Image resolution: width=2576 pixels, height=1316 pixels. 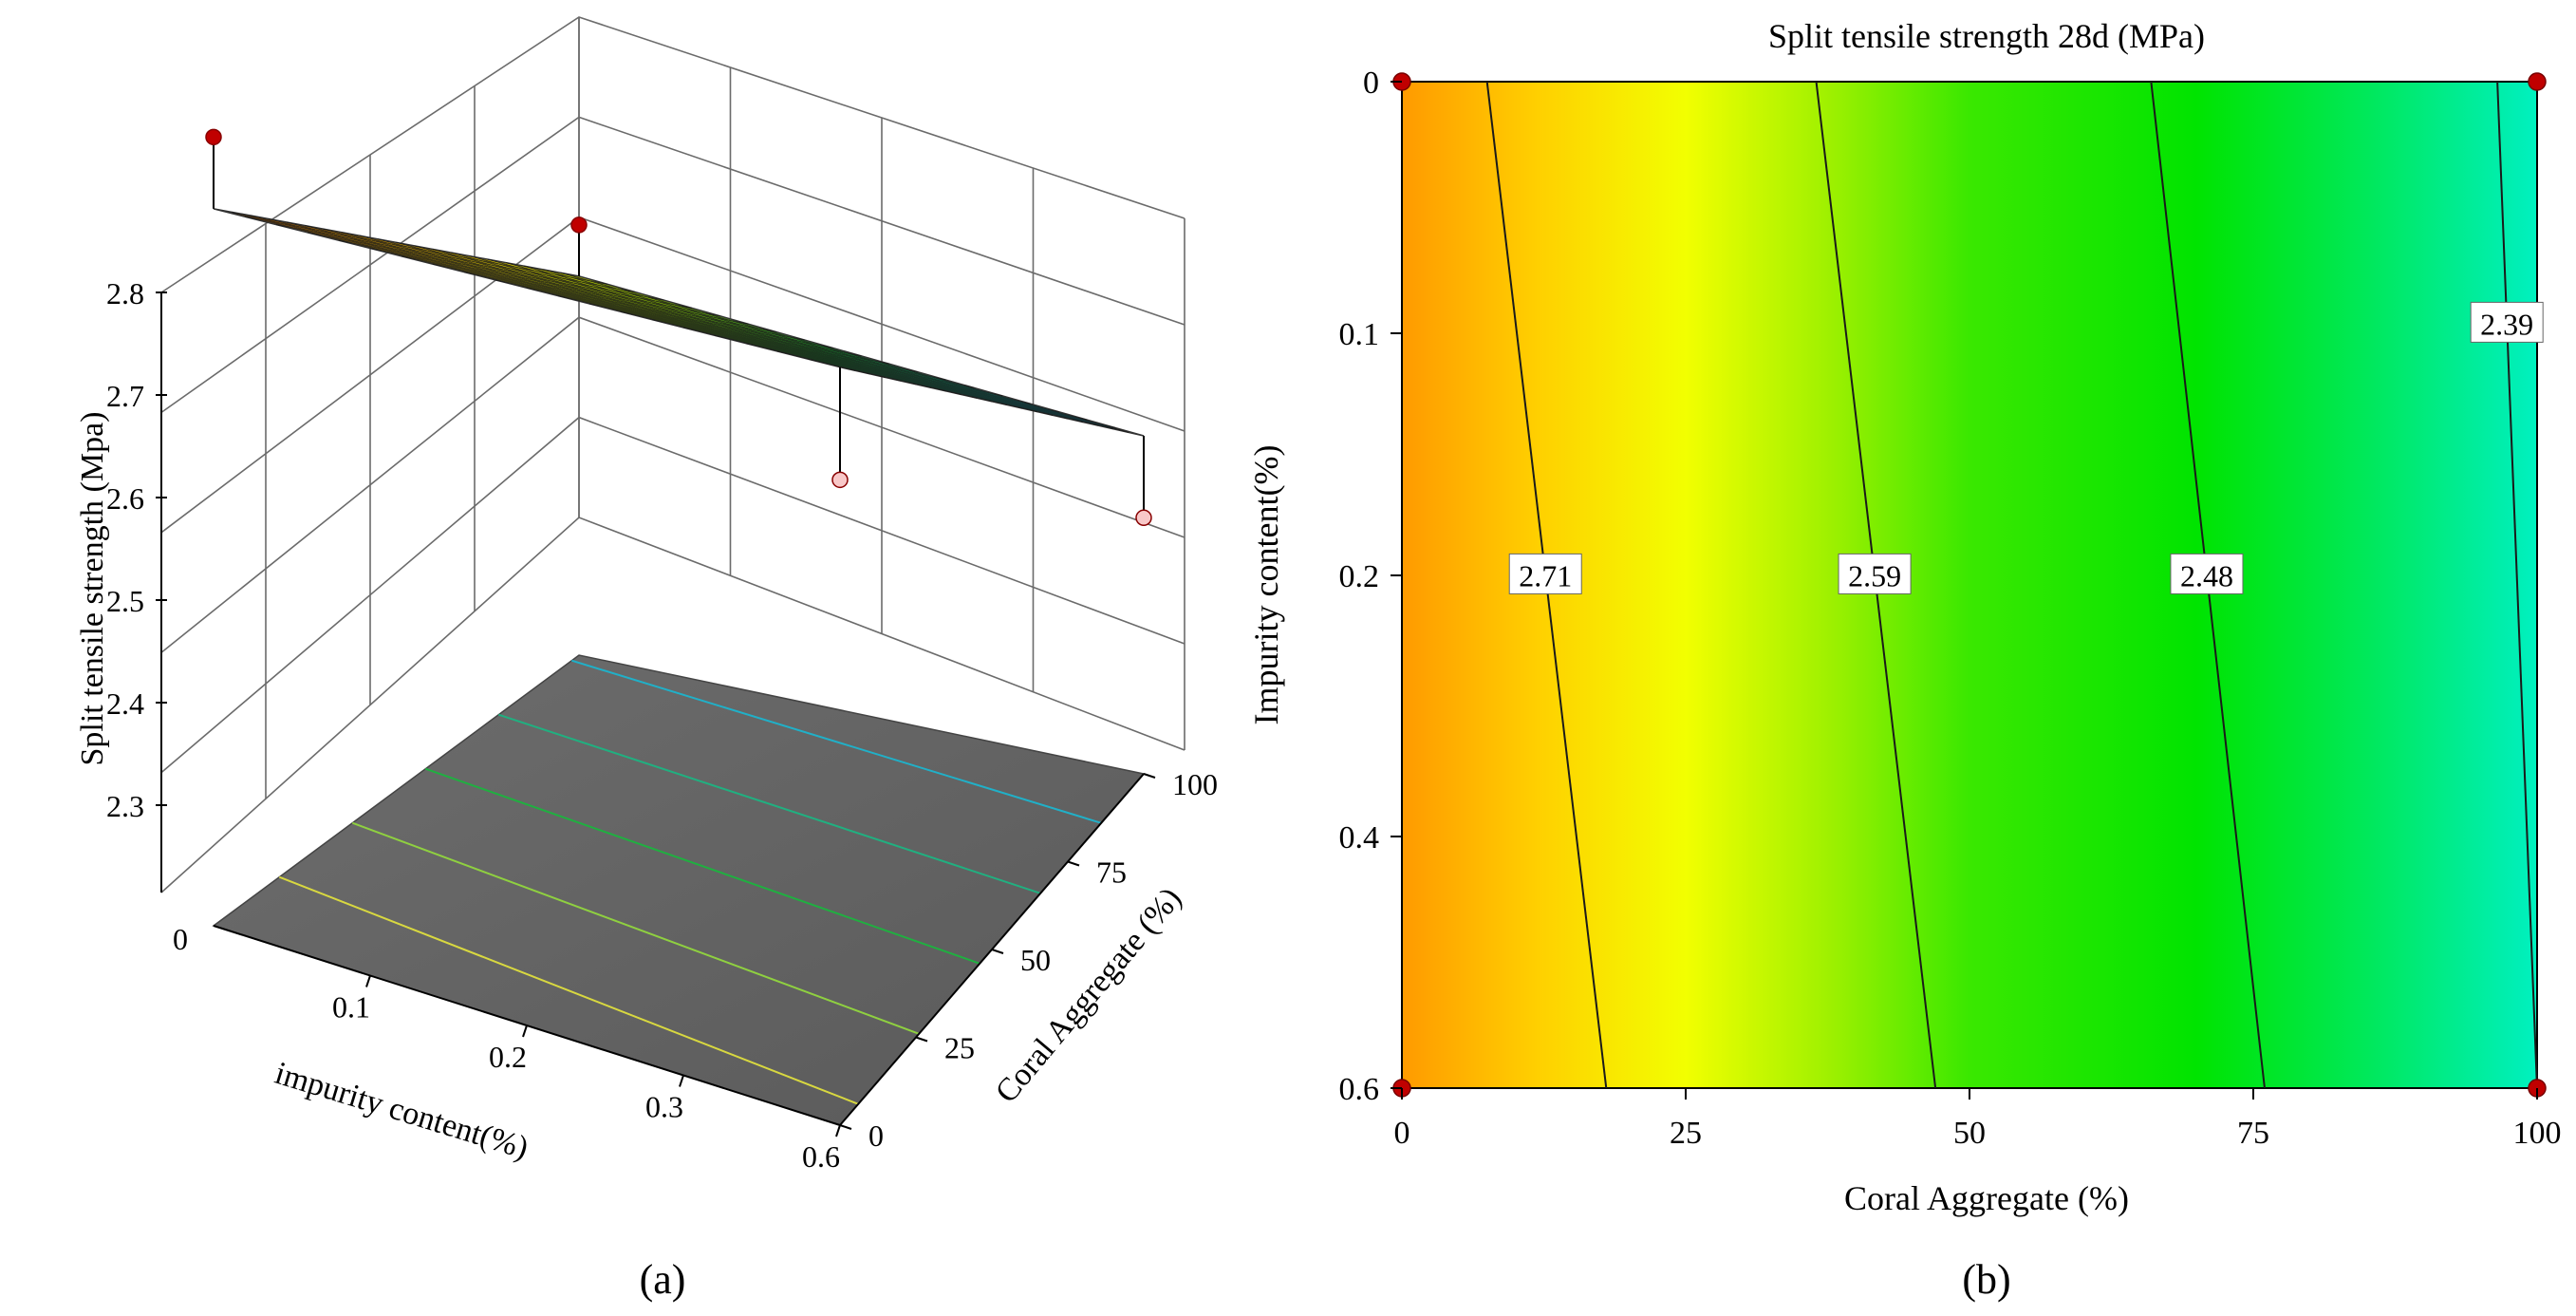 I want to click on y-tick-label: 0, so click(x=876, y=1136).